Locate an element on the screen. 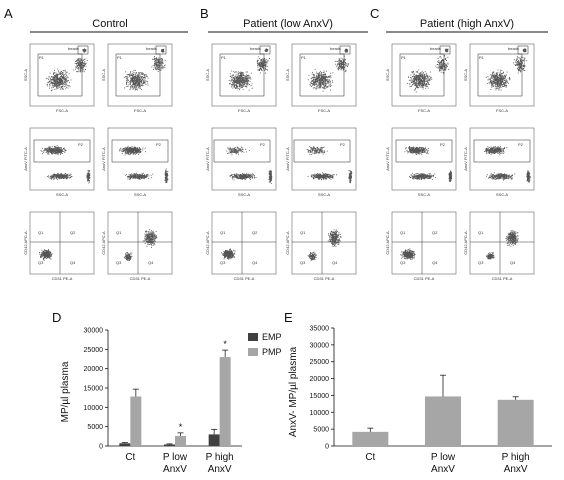 Image resolution: width=564 pixels, height=480 pixels. y-tick-label: 25000 is located at coordinates (94, 350).